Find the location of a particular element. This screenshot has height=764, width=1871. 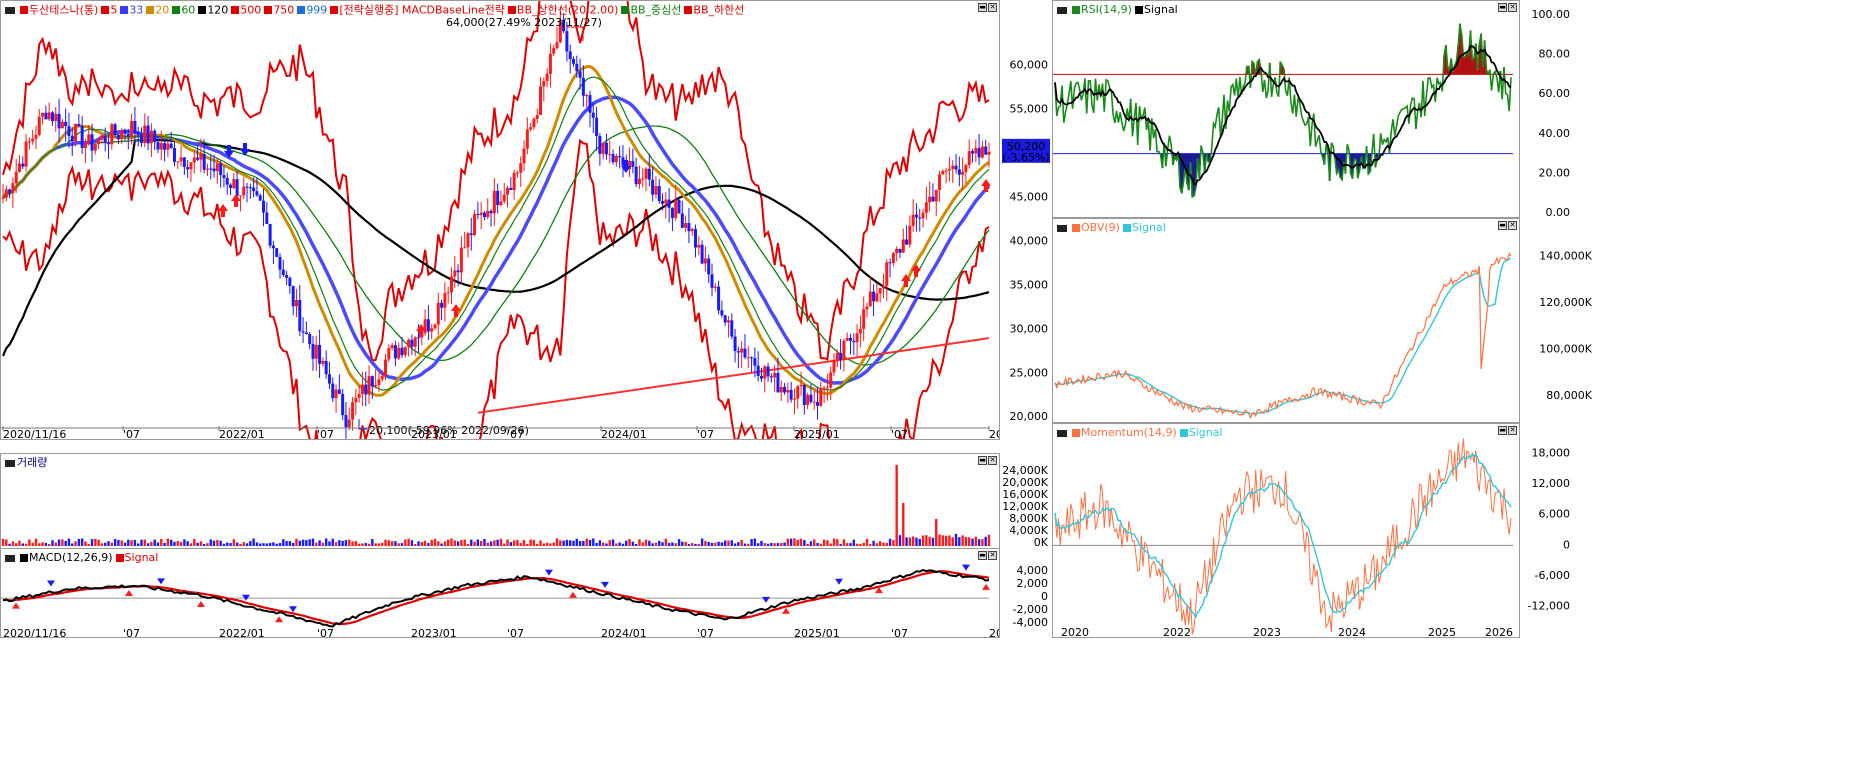

volume-panel: 거래량 ▬ ✕ is located at coordinates (500, 501).